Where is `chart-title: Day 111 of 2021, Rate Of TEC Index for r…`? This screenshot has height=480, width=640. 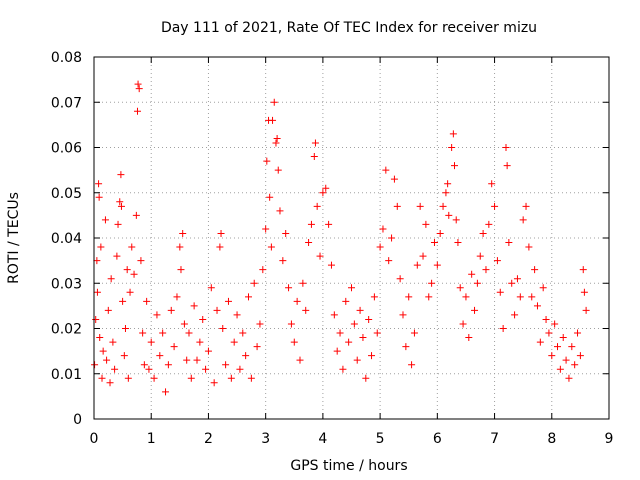
chart-title: Day 111 of 2021, Rate Of TEC Index for r… is located at coordinates (349, 28).